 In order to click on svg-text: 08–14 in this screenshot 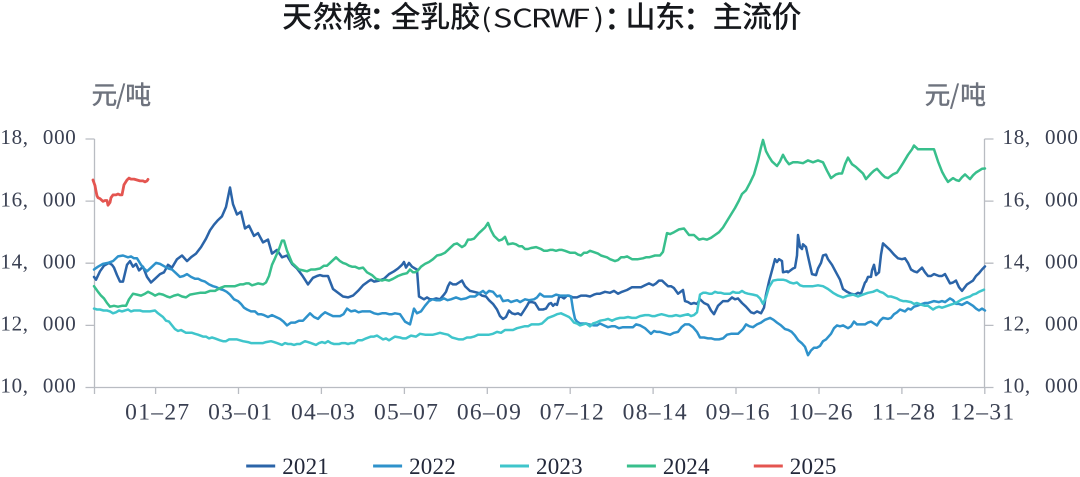, I will do `click(655, 412)`.